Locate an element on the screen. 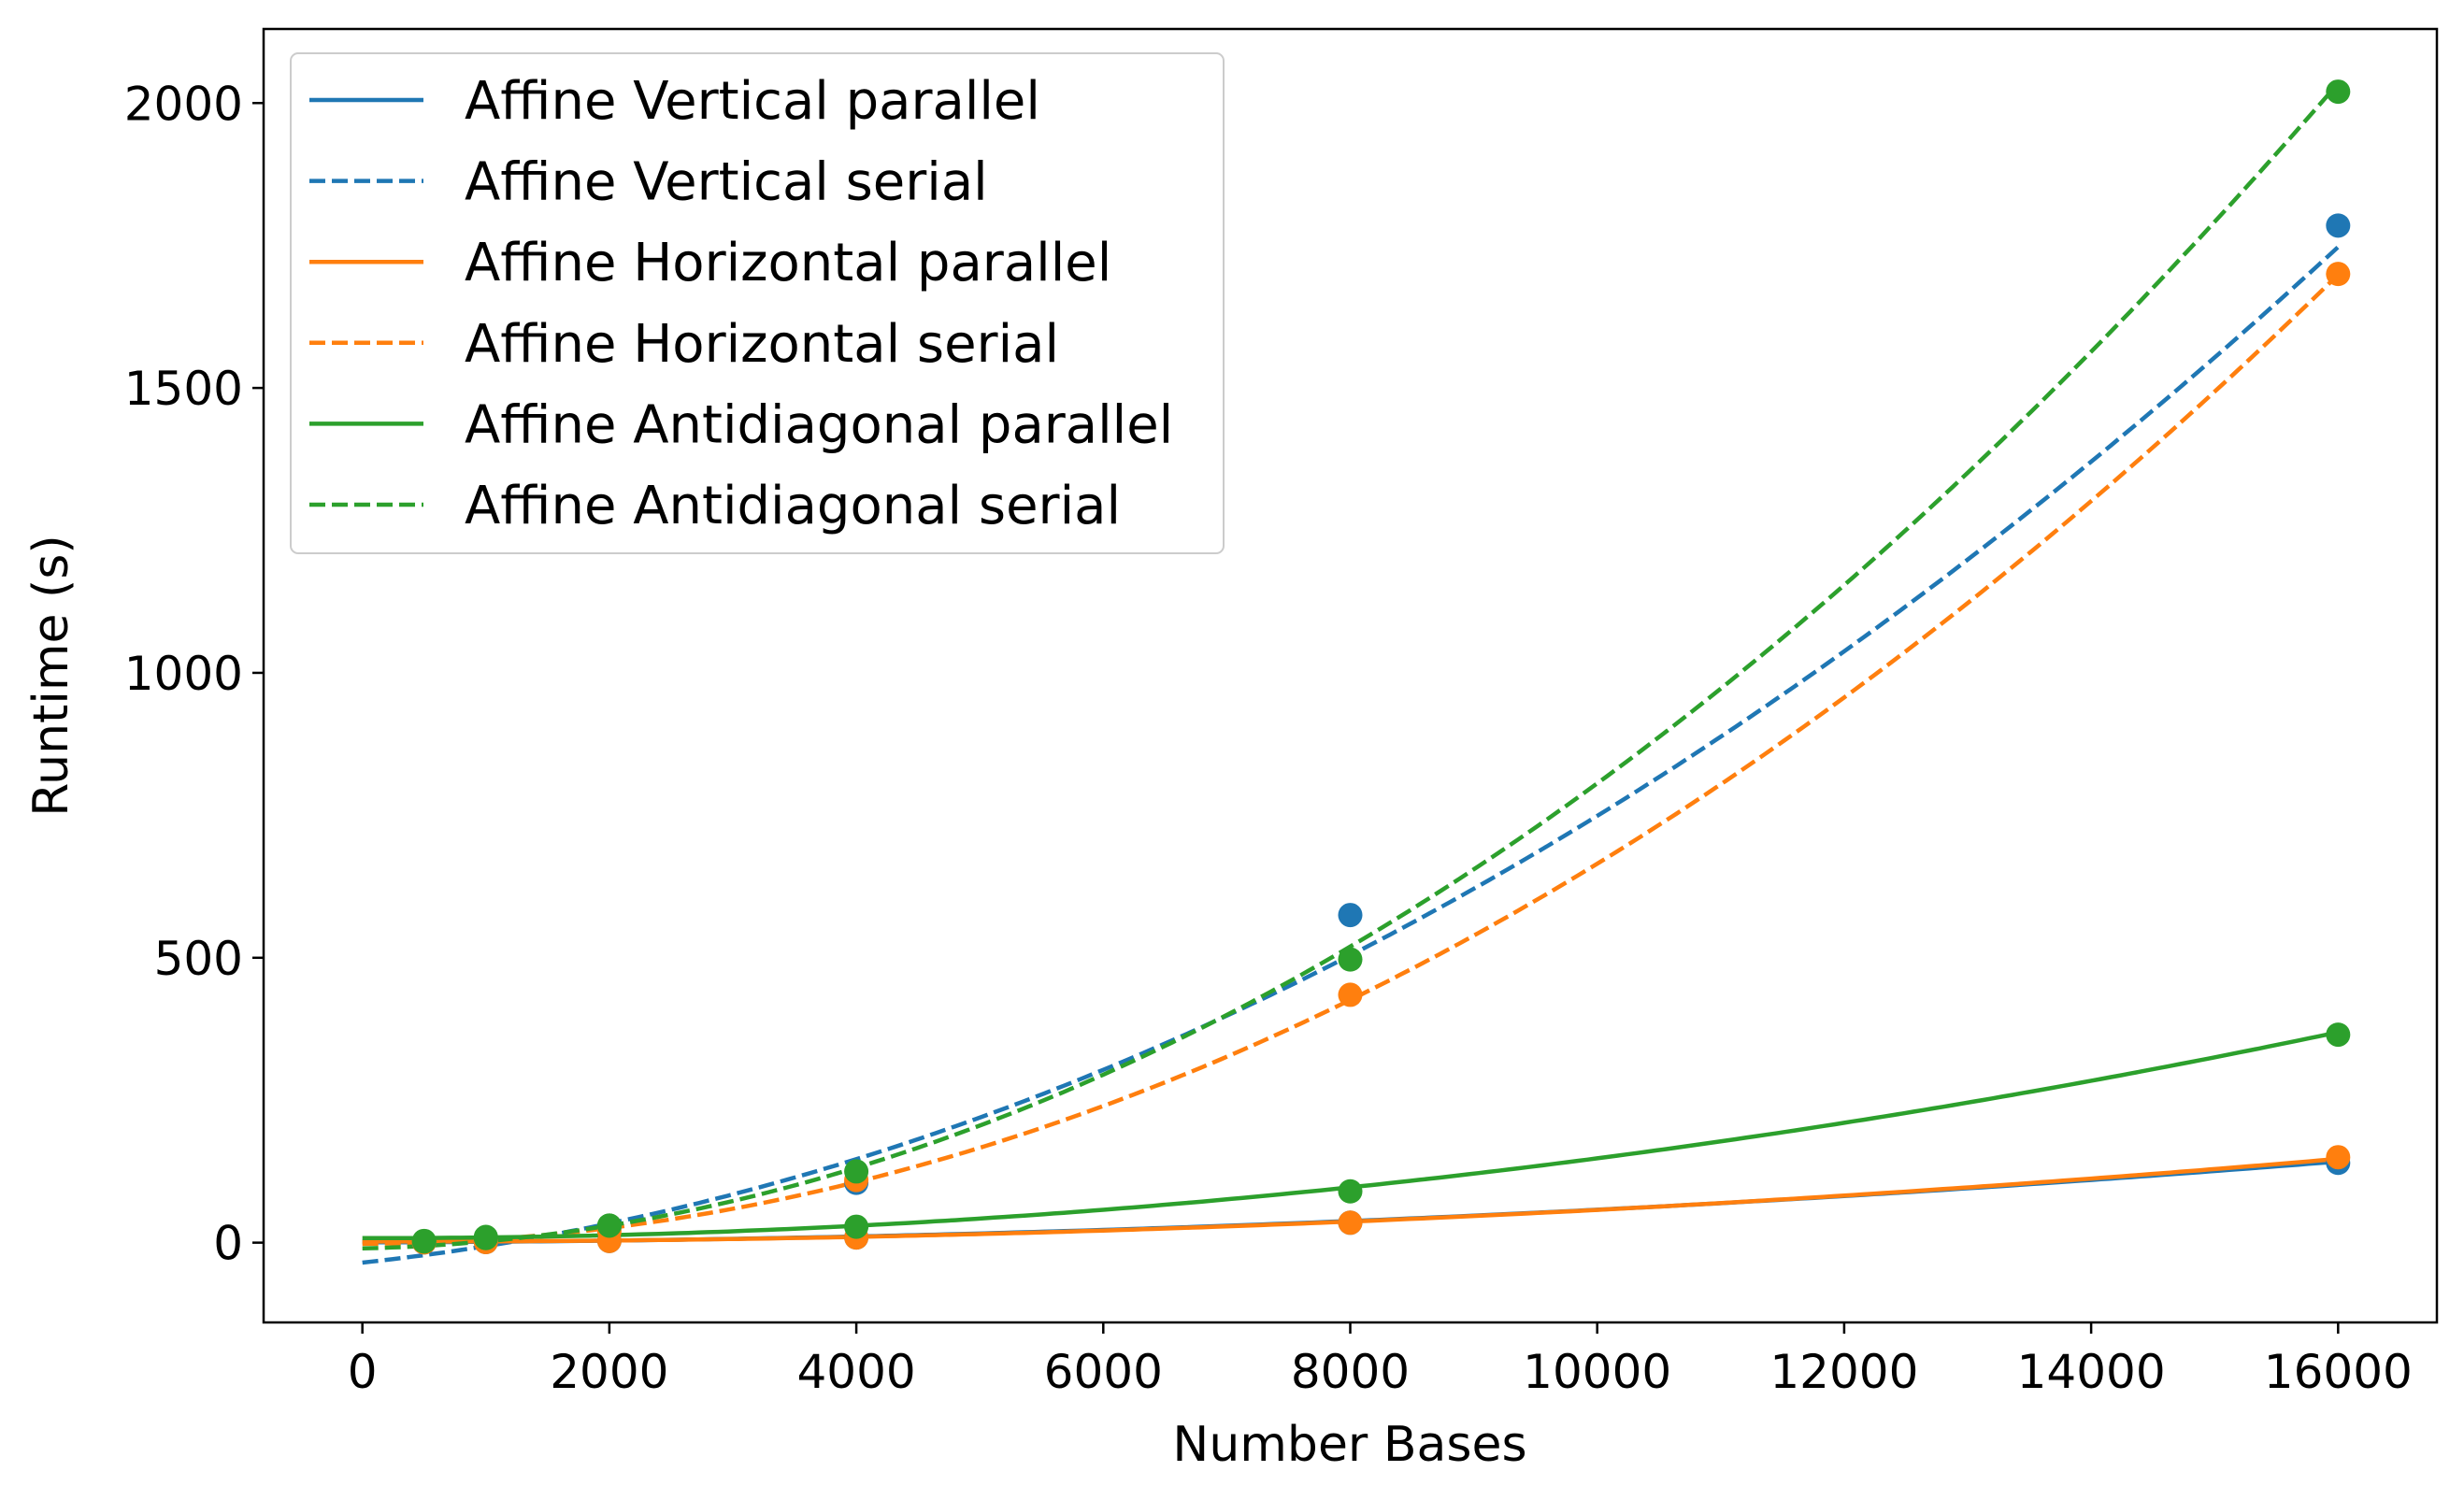 Image resolution: width=2464 pixels, height=1500 pixels. x-tick-label: 10000 is located at coordinates (1597, 1372).